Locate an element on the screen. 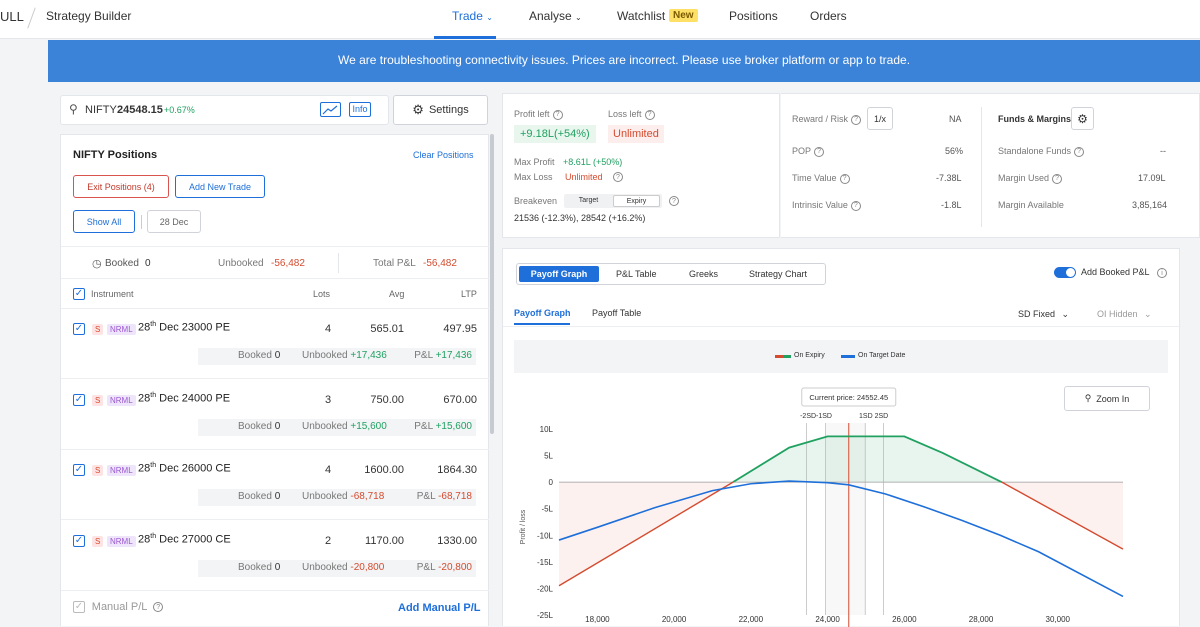 Image resolution: width=1200 pixels, height=627 pixels. instrument-name: 28th Dec 26000 CE is located at coordinates (184, 468).